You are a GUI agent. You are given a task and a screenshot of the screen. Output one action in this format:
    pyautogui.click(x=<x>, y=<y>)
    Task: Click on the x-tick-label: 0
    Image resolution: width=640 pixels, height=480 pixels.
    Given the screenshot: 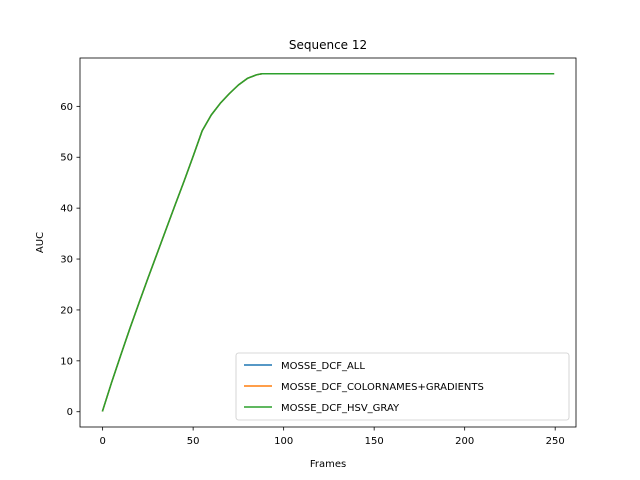 What is the action you would take?
    pyautogui.click(x=102, y=441)
    